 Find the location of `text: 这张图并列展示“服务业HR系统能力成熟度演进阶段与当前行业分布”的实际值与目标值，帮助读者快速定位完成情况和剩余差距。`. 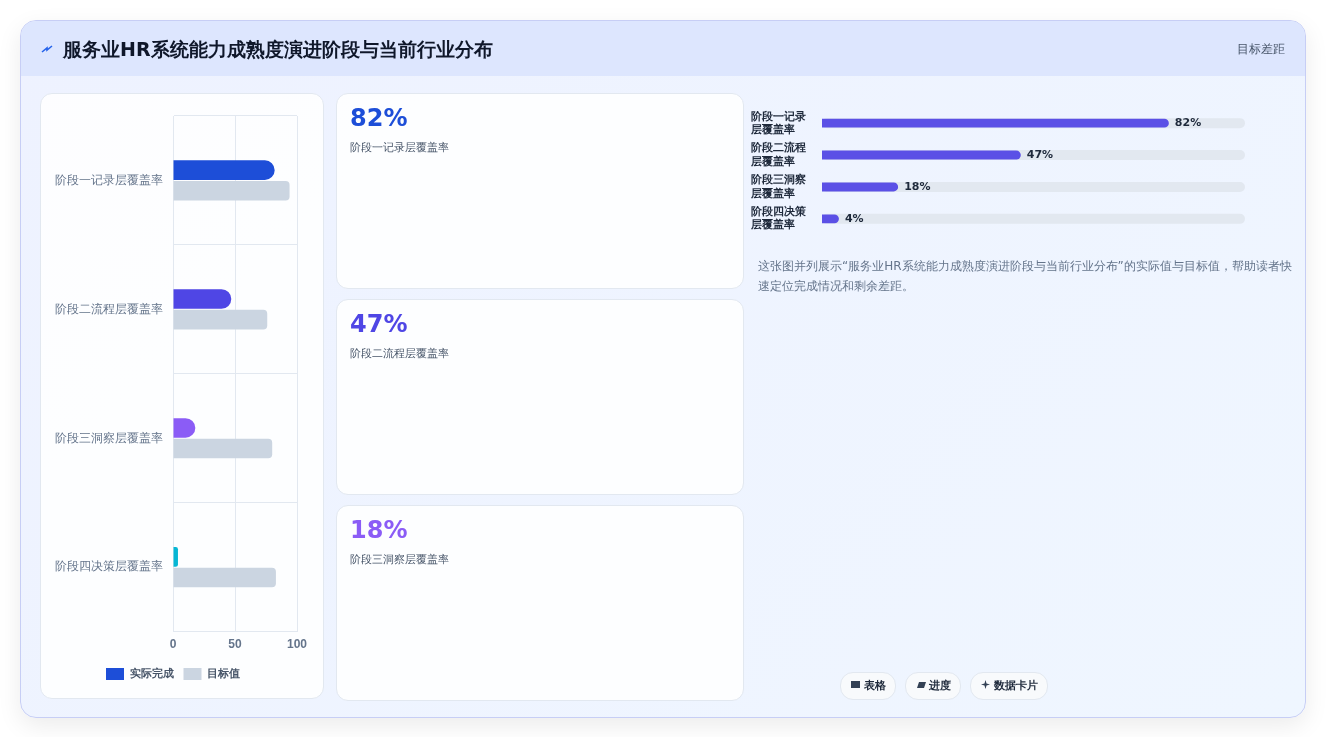

text: 这张图并列展示“服务业HR系统能力成熟度演进阶段与当前行业分布”的实际值与目标值，帮助读者快速定位完成情况和剩余差距。 is located at coordinates (1025, 276).